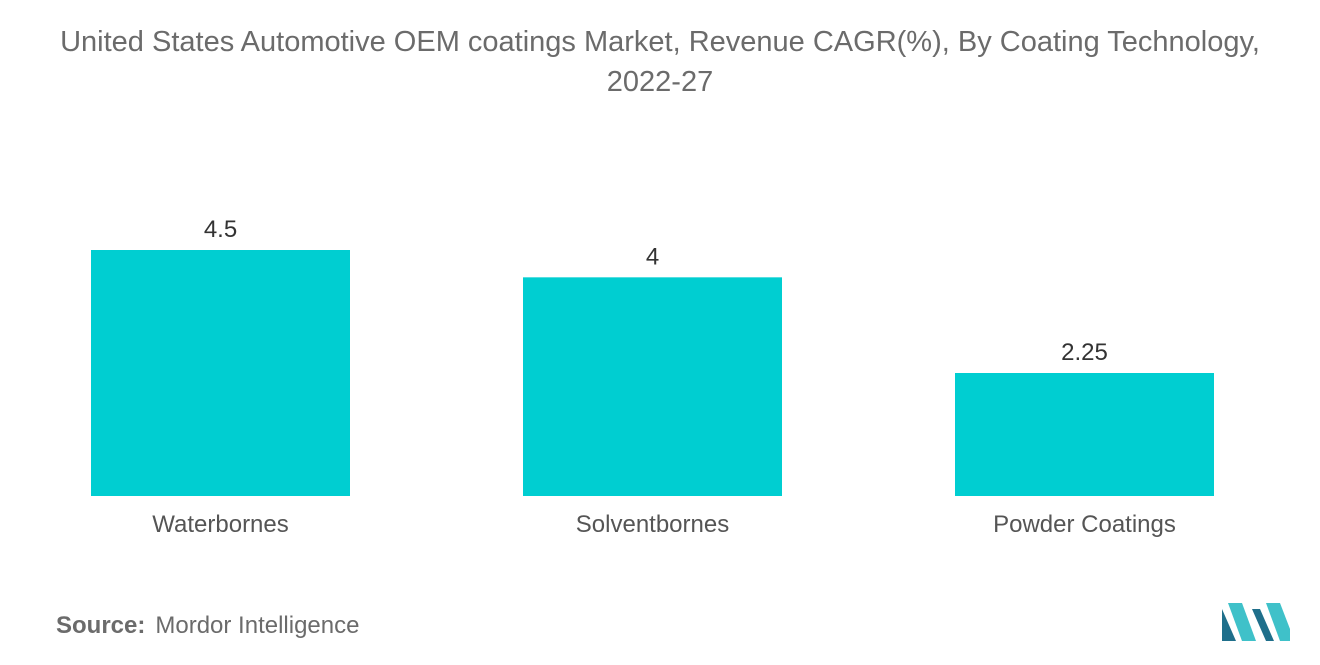 The width and height of the screenshot is (1320, 665). Describe the element at coordinates (652, 524) in the screenshot. I see `category-label: Solventbornes` at that location.